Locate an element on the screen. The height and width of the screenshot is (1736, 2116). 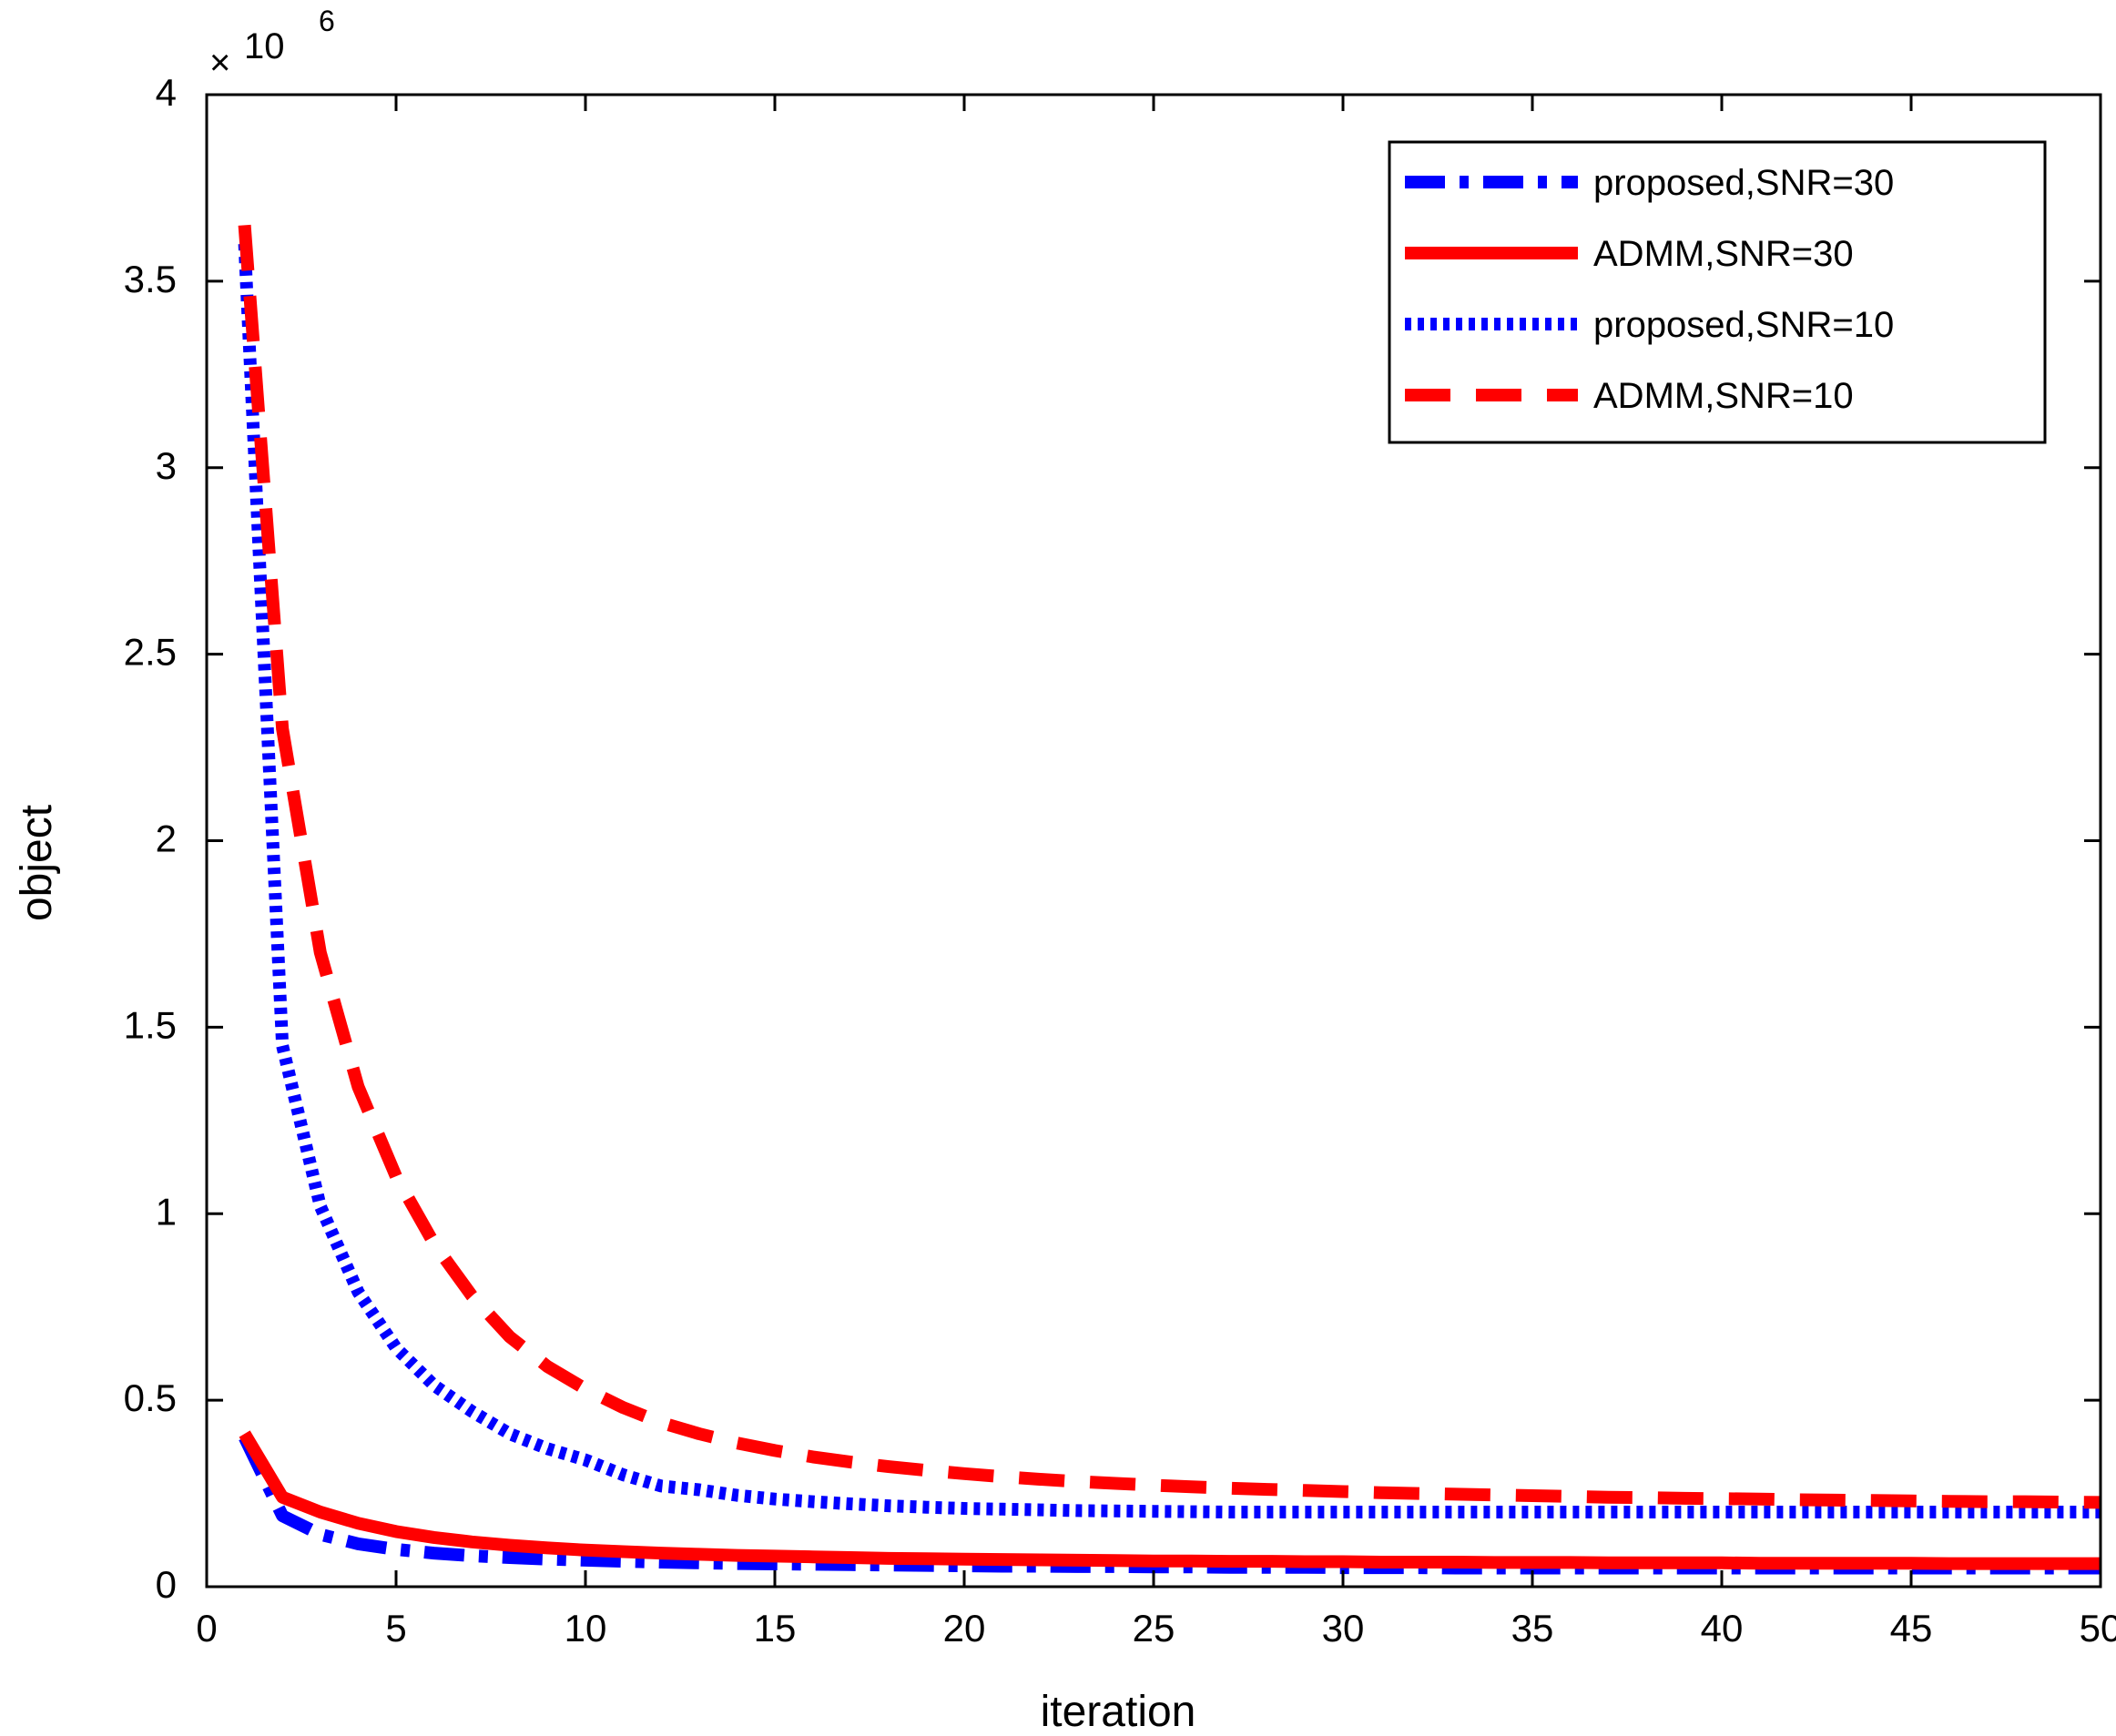
y-tick-label: 1 is located at coordinates (167, 1212).